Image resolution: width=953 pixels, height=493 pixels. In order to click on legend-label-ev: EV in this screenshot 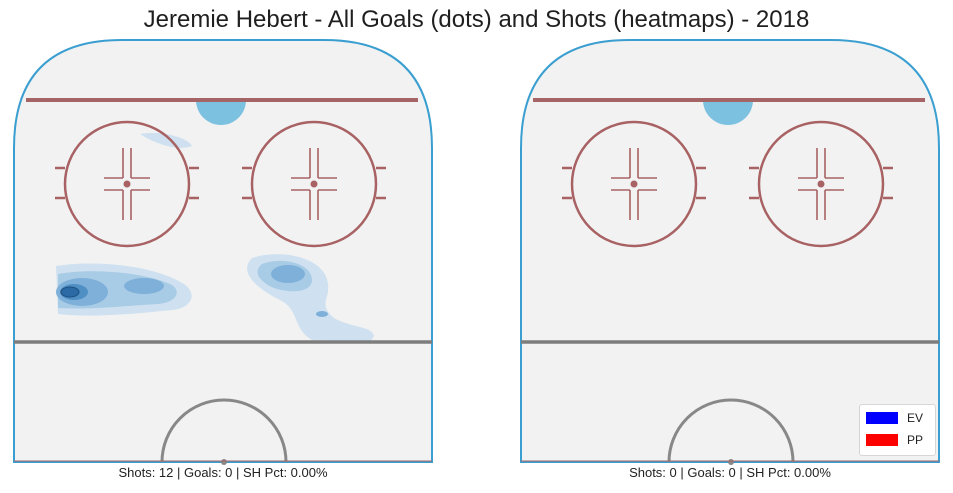, I will do `click(915, 418)`.